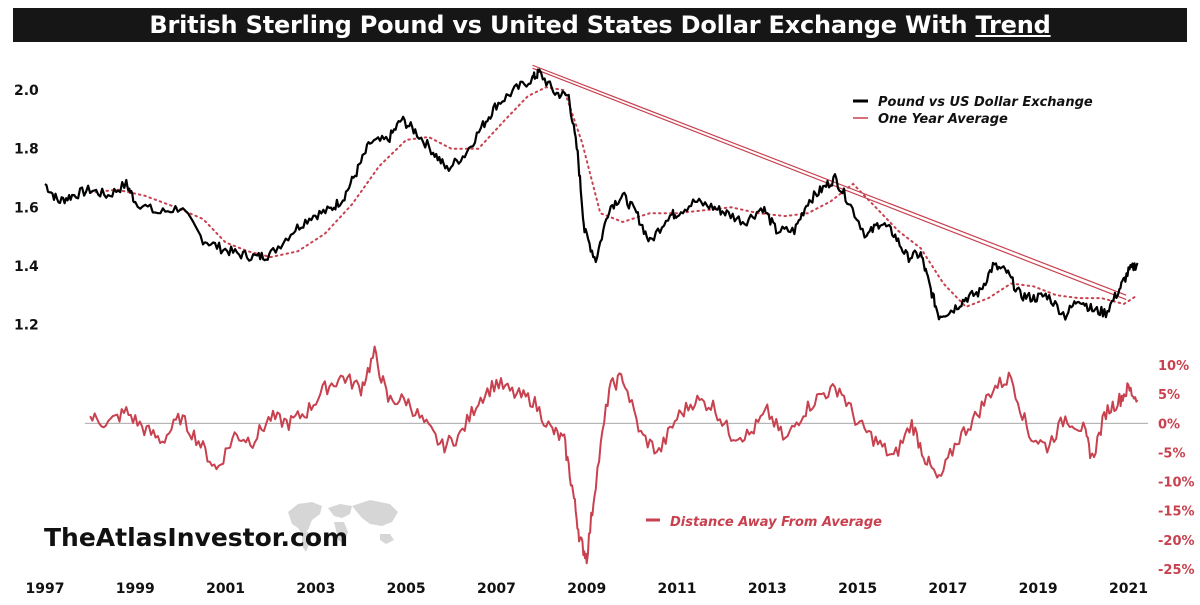 The image size is (1200, 605). Describe the element at coordinates (1176, 483) in the screenshot. I see `y-tick-label-distance: -10%` at that location.